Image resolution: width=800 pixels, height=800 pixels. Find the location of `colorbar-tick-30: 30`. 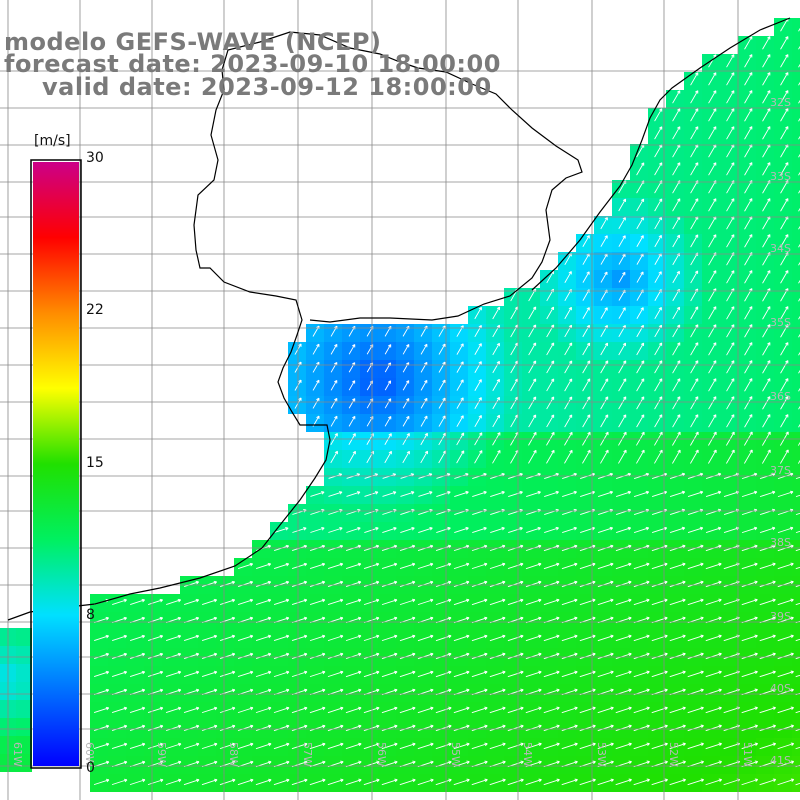

colorbar-tick-30: 30 is located at coordinates (95, 158).